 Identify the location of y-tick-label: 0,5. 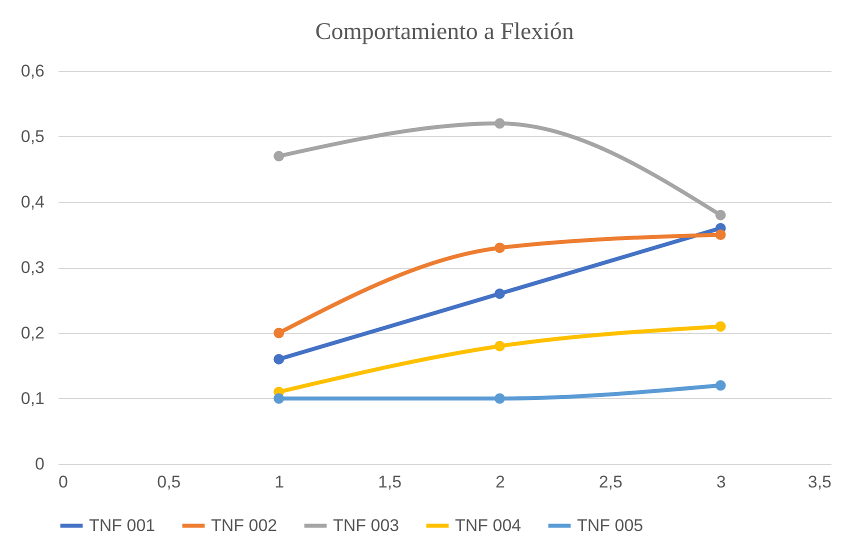
(32, 136).